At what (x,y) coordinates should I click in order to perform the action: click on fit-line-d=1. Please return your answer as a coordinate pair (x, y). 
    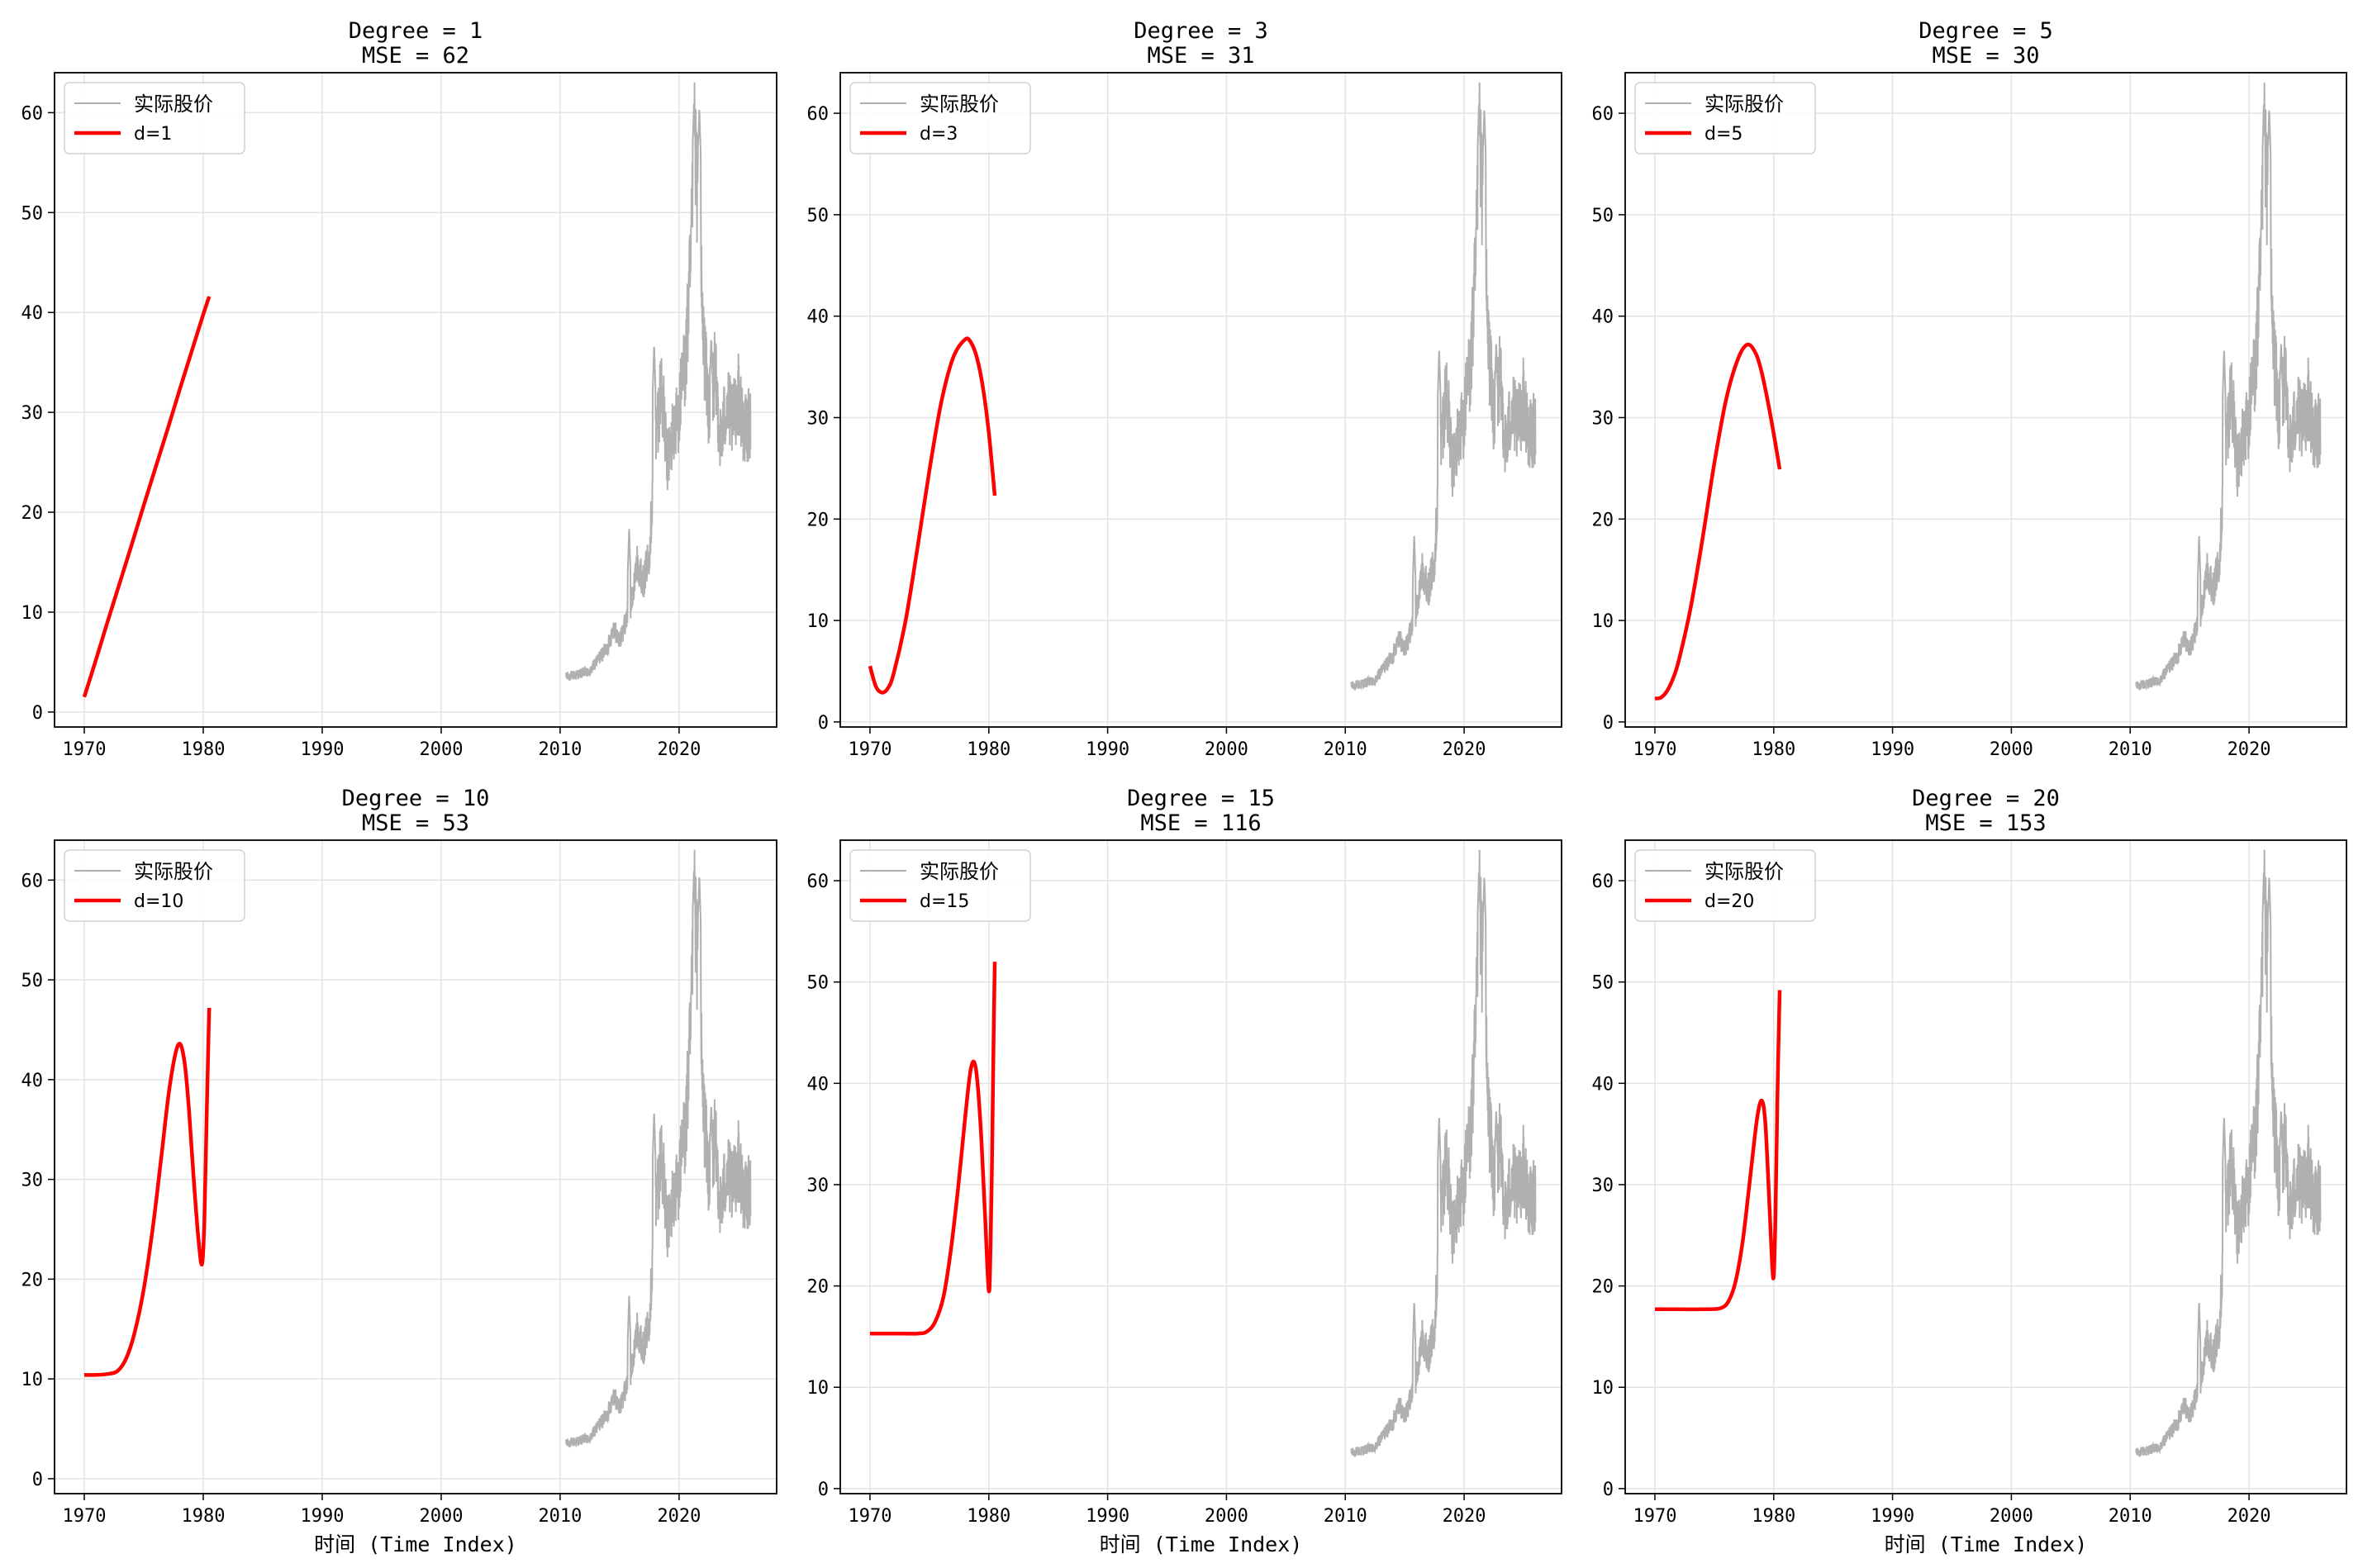
    Looking at the image, I should click on (147, 497).